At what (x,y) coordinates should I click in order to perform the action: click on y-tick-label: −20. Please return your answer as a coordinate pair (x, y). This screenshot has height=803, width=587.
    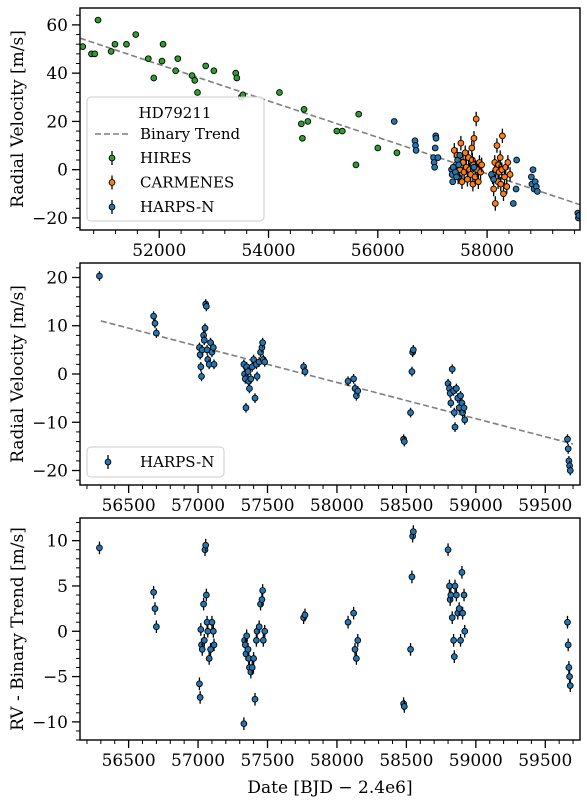
    Looking at the image, I should click on (50, 219).